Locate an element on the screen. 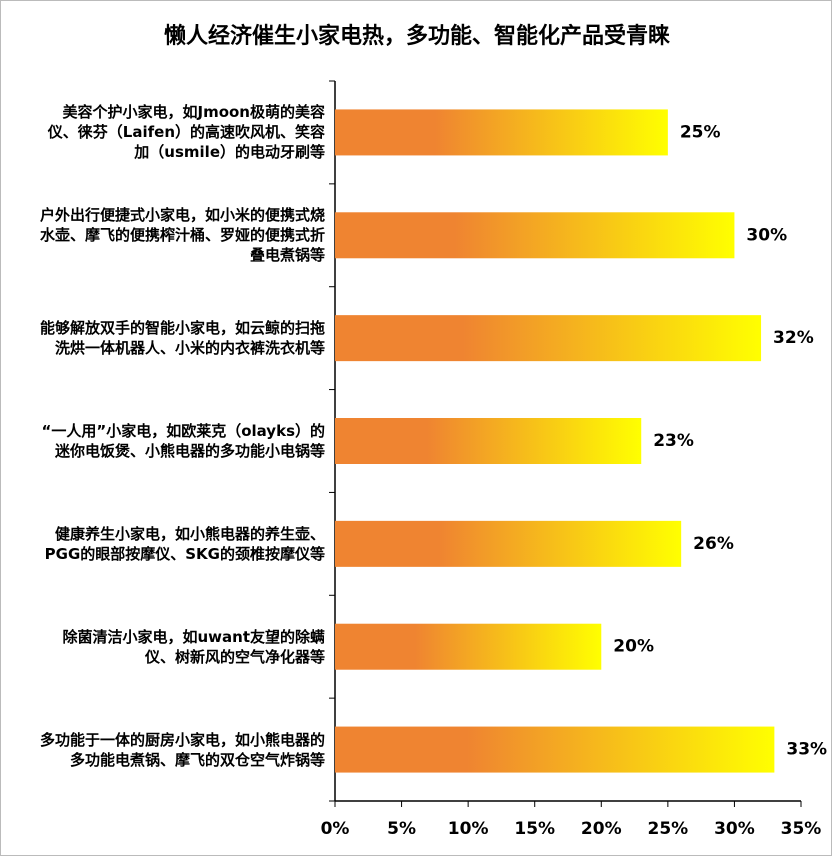  x-tick-label: 10% is located at coordinates (468, 829).